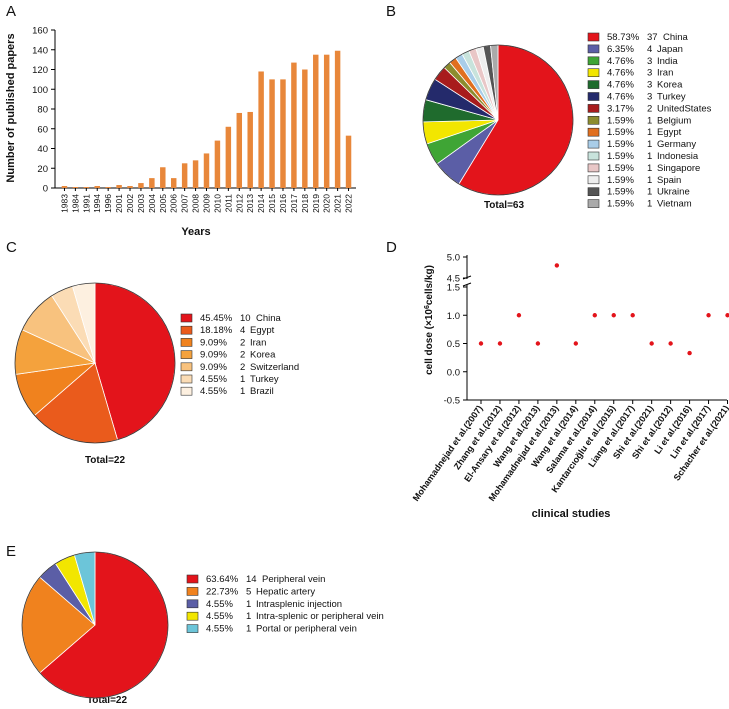 Image resolution: width=729 pixels, height=709 pixels. Describe the element at coordinates (262, 330) in the screenshot. I see `panel-c-legend-label: Egypt` at that location.